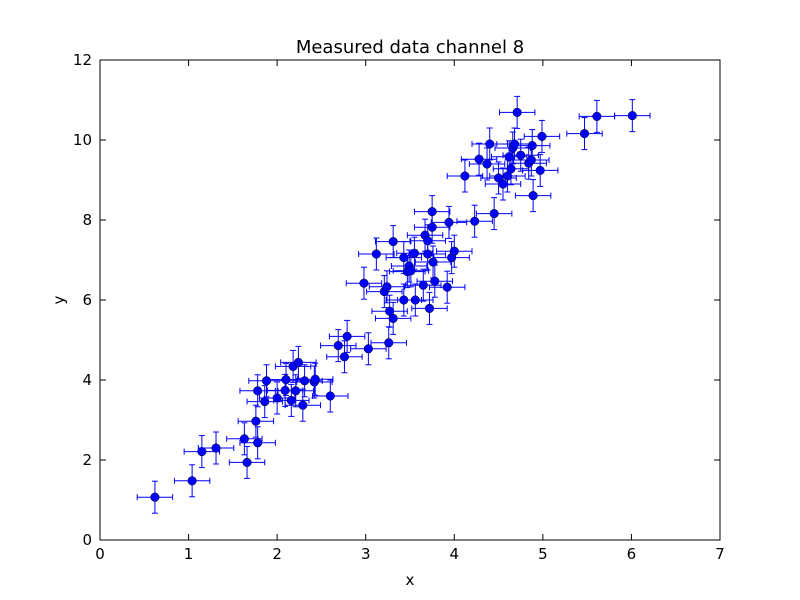 This screenshot has height=600, width=800. Describe the element at coordinates (410, 47) in the screenshot. I see `chart-title: Measured data channel 8` at that location.